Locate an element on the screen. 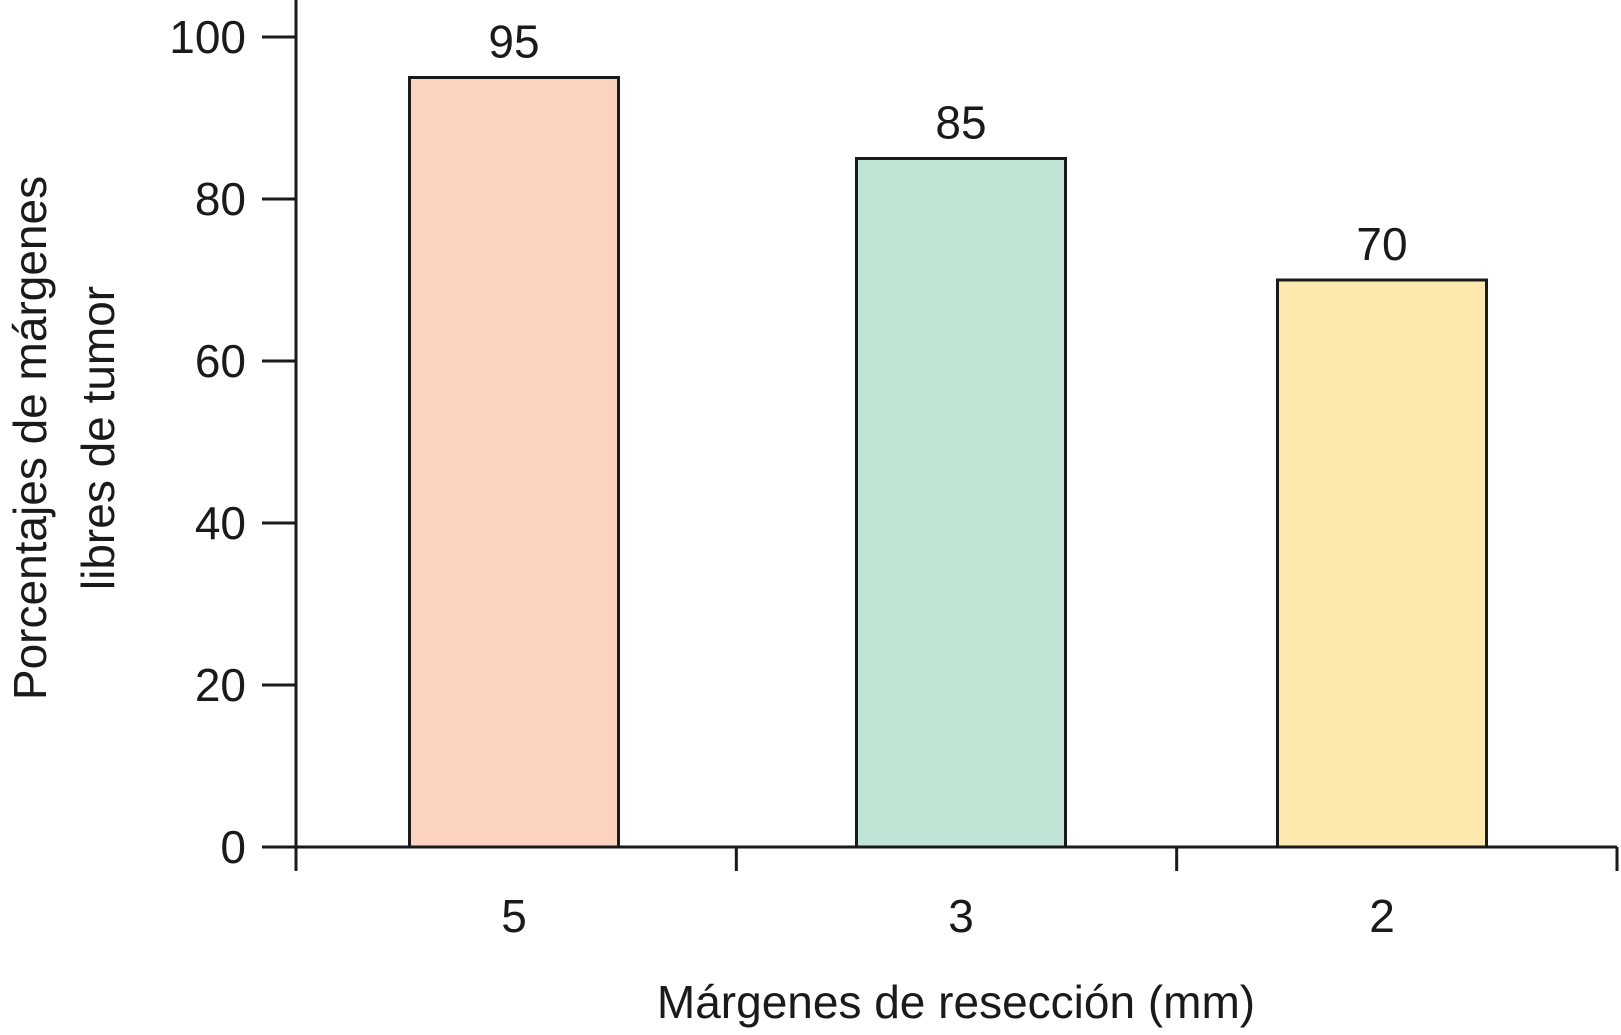  x-tick-label: 3 is located at coordinates (961, 916).